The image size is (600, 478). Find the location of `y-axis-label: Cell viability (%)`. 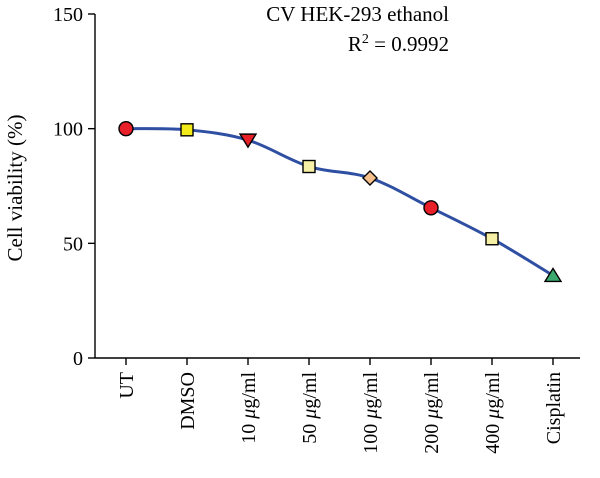

y-axis-label: Cell viability (%) is located at coordinates (15, 188).